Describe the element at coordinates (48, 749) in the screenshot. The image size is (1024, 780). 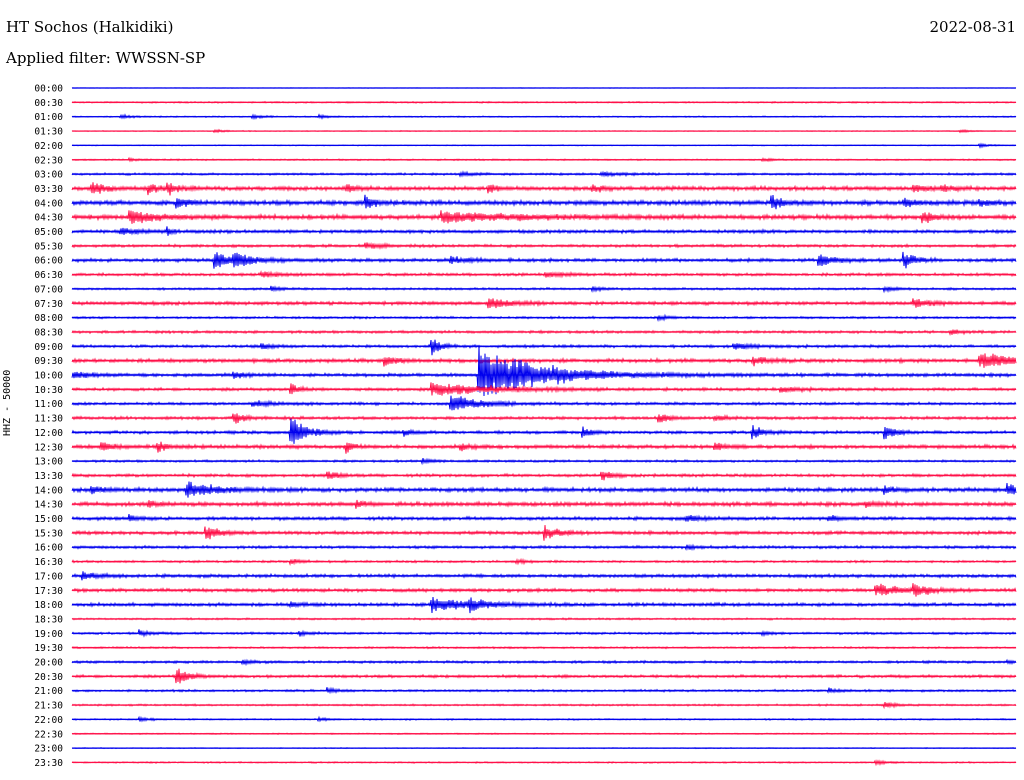
I see `time-tick-label: 23:00` at that location.